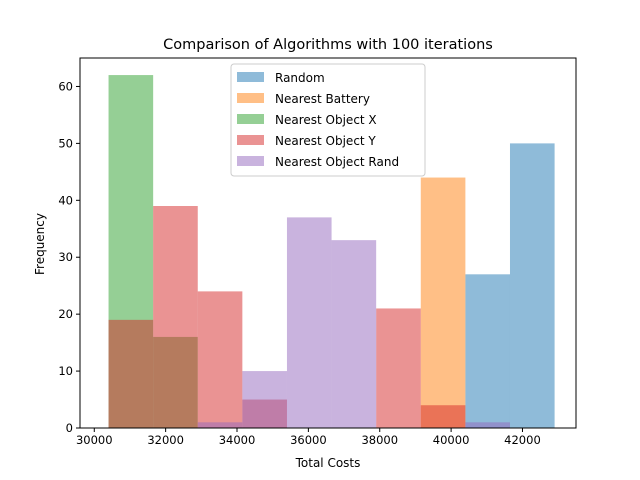  What do you see at coordinates (94, 440) in the screenshot?
I see `x-tick-label: 30000` at bounding box center [94, 440].